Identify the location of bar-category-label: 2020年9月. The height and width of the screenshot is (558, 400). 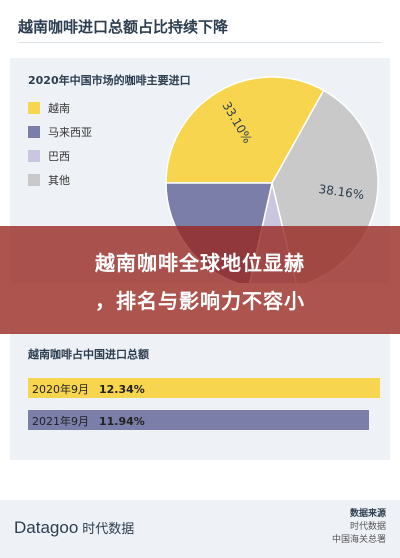
(60, 389).